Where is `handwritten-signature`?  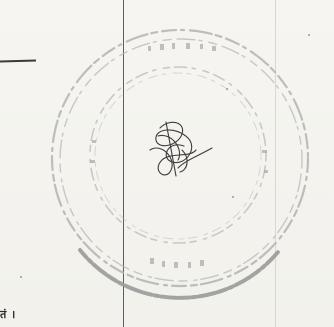 handwritten-signature is located at coordinates (181, 149).